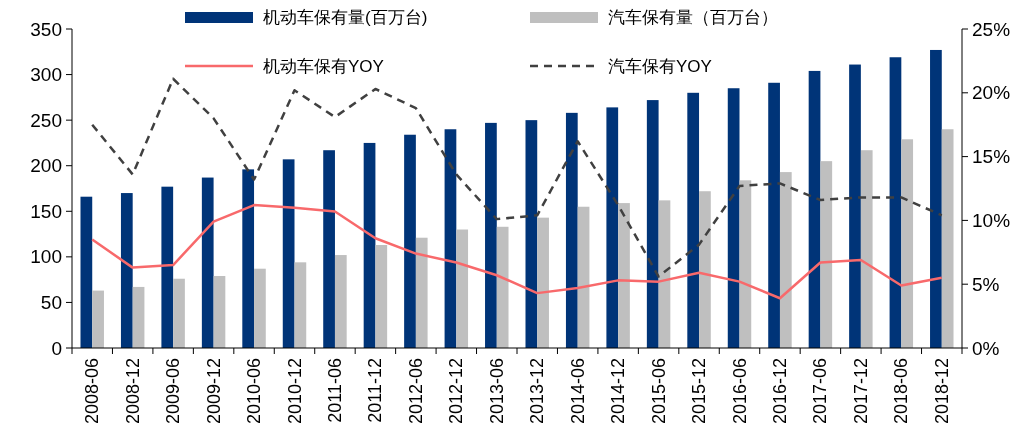  Describe the element at coordinates (537, 391) in the screenshot. I see `x-tick-label: 2013-12` at that location.